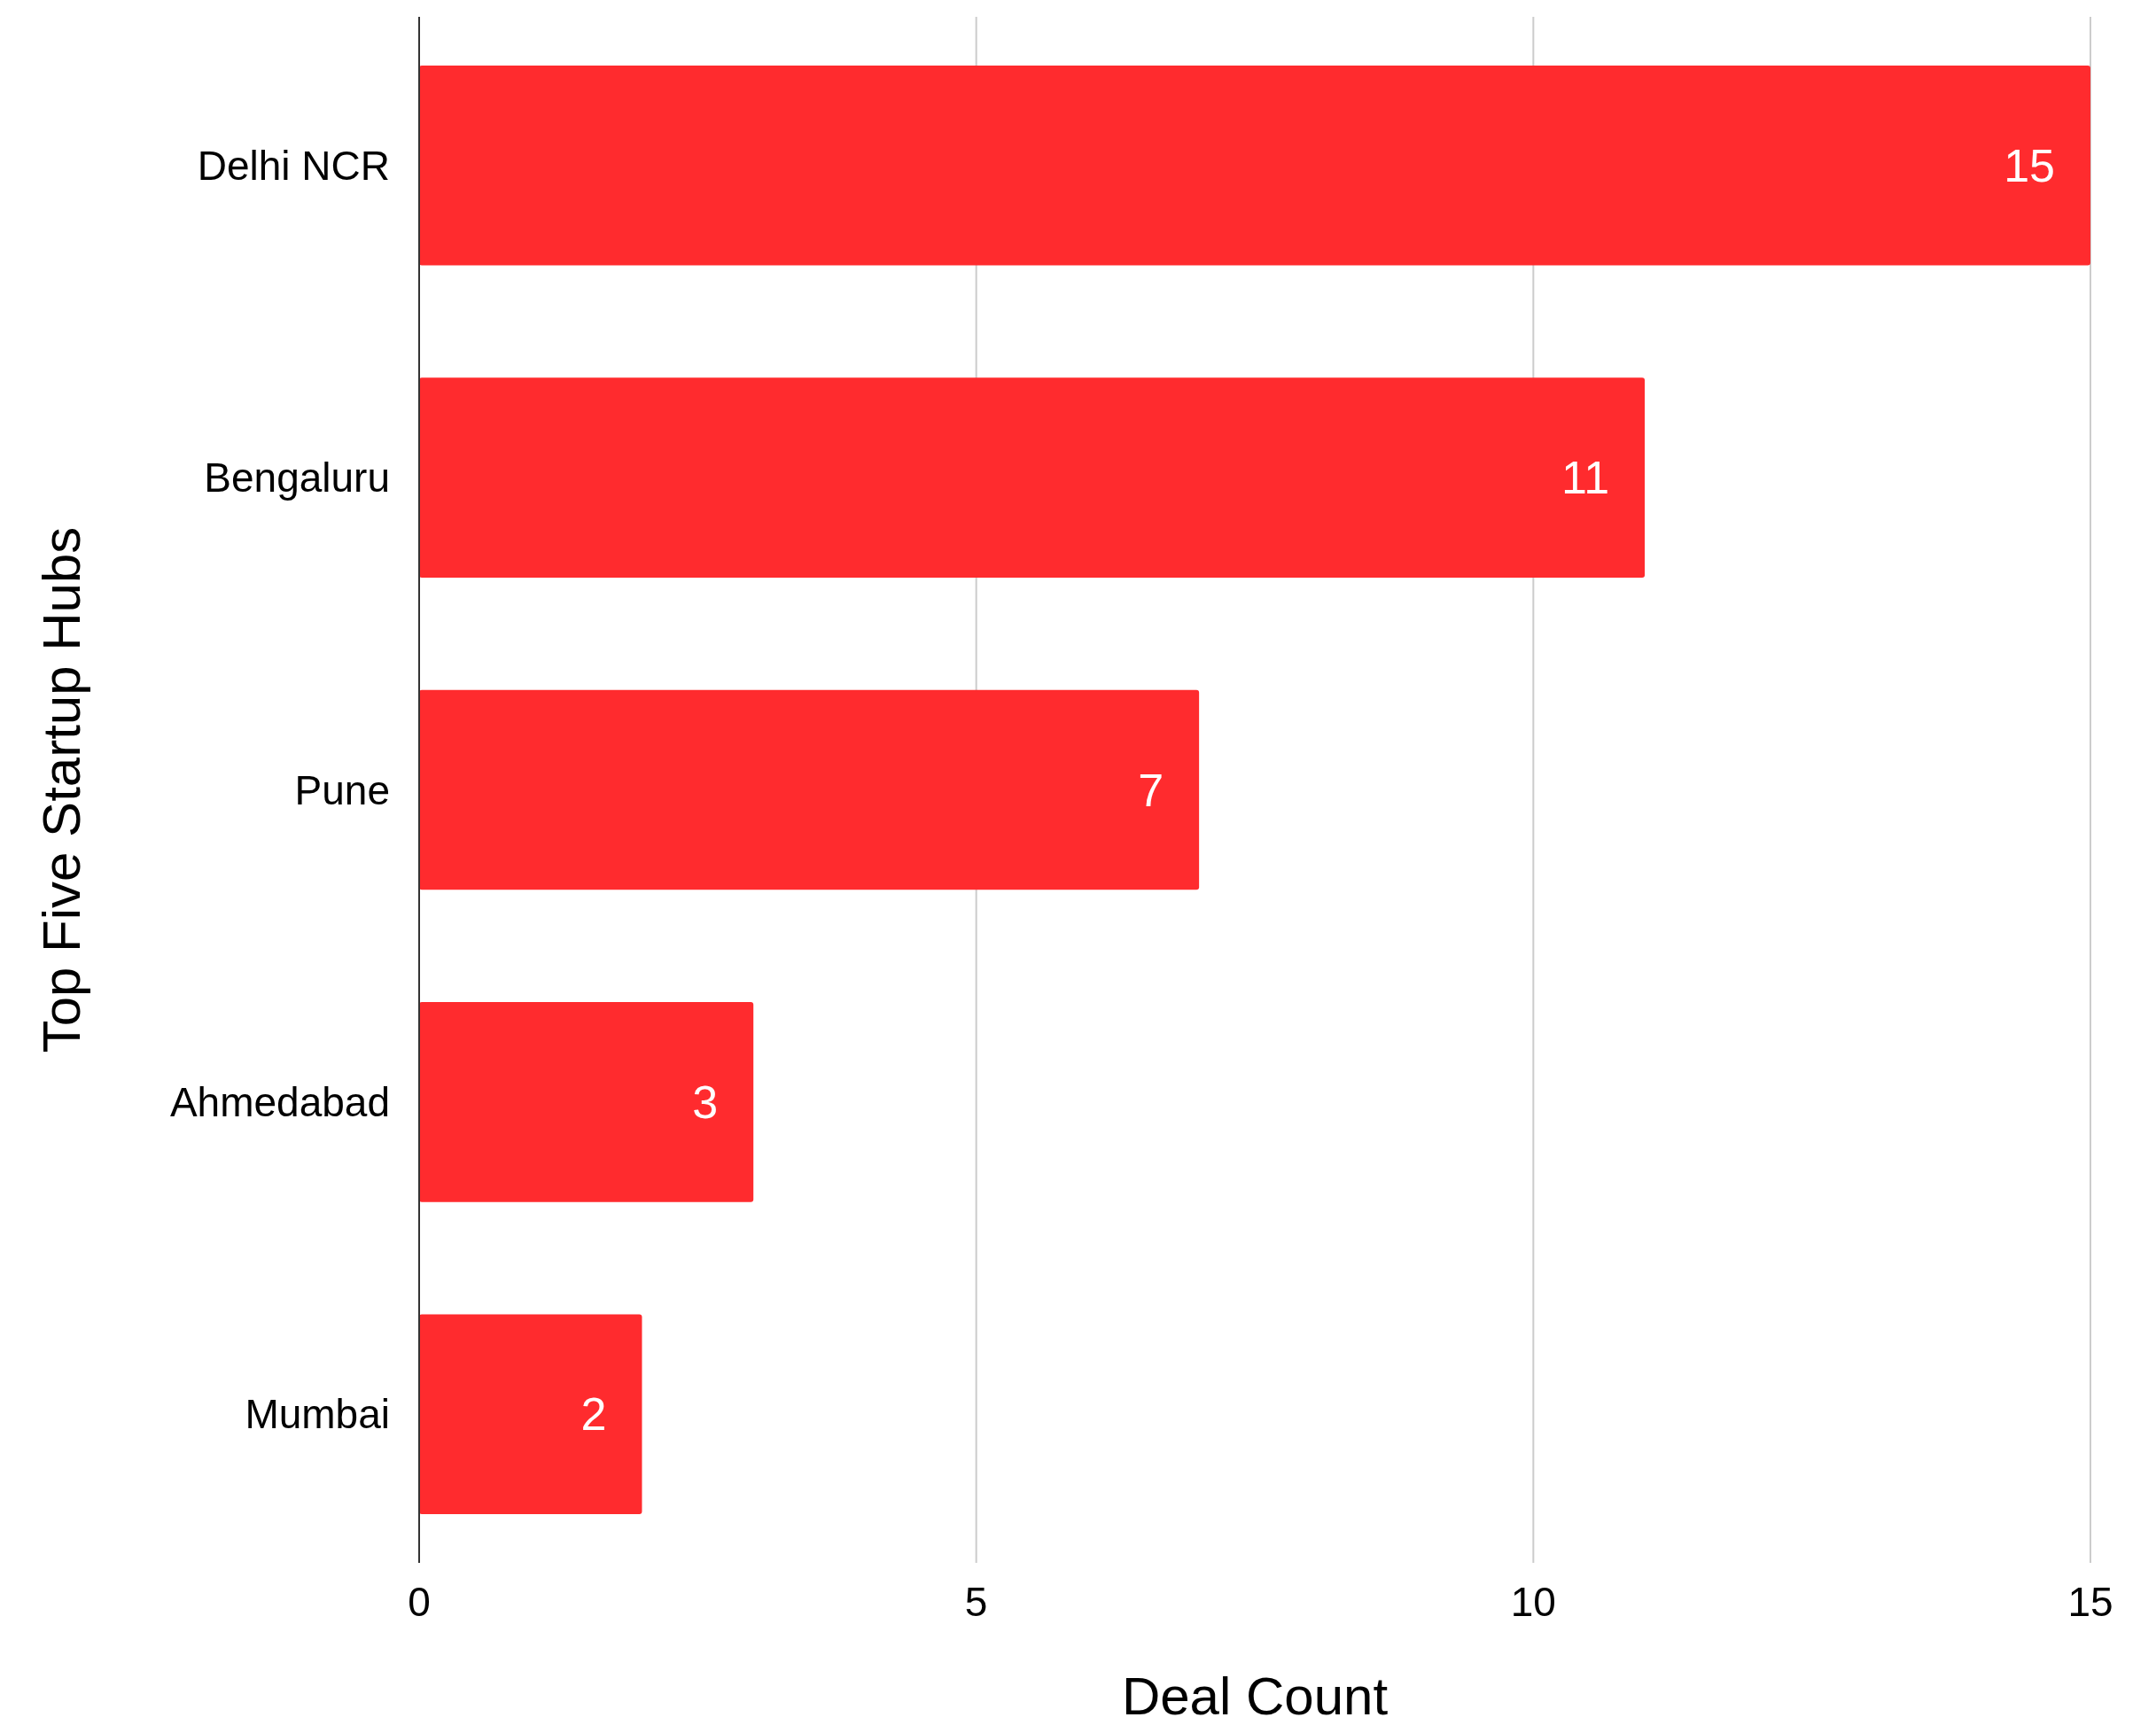 Image resolution: width=2156 pixels, height=1725 pixels. What do you see at coordinates (2029, 165) in the screenshot?
I see `data-label: 15` at bounding box center [2029, 165].